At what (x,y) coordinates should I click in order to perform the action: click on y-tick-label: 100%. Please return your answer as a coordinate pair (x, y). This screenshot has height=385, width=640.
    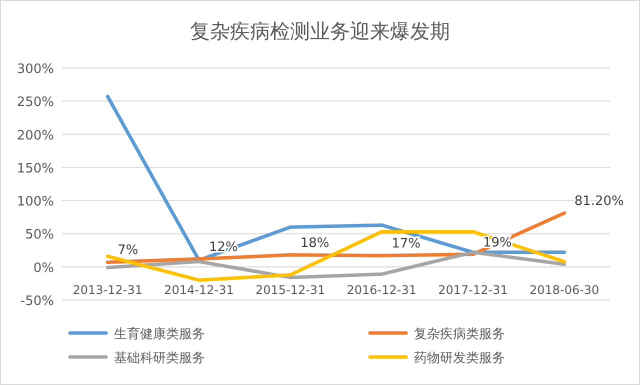
    Looking at the image, I should click on (35, 202).